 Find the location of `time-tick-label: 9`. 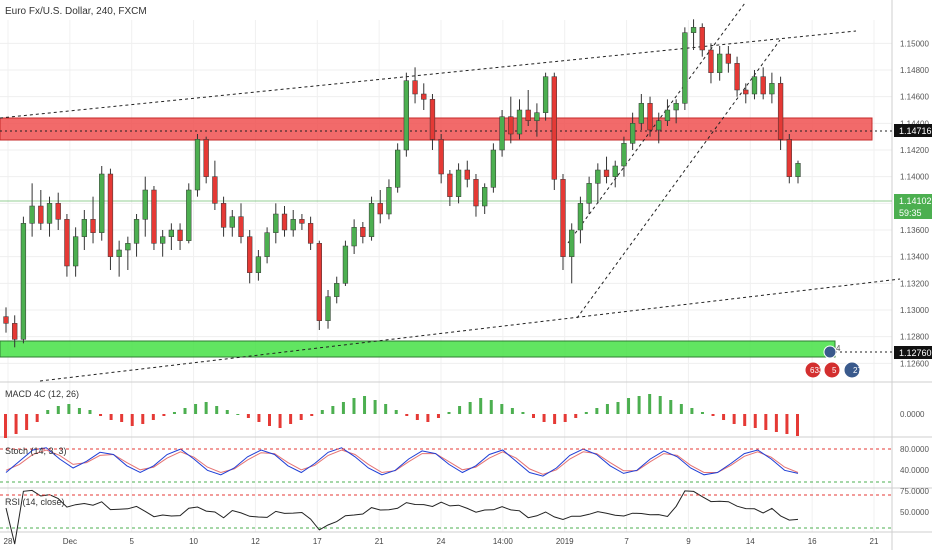

time-tick-label: 9 is located at coordinates (688, 541).